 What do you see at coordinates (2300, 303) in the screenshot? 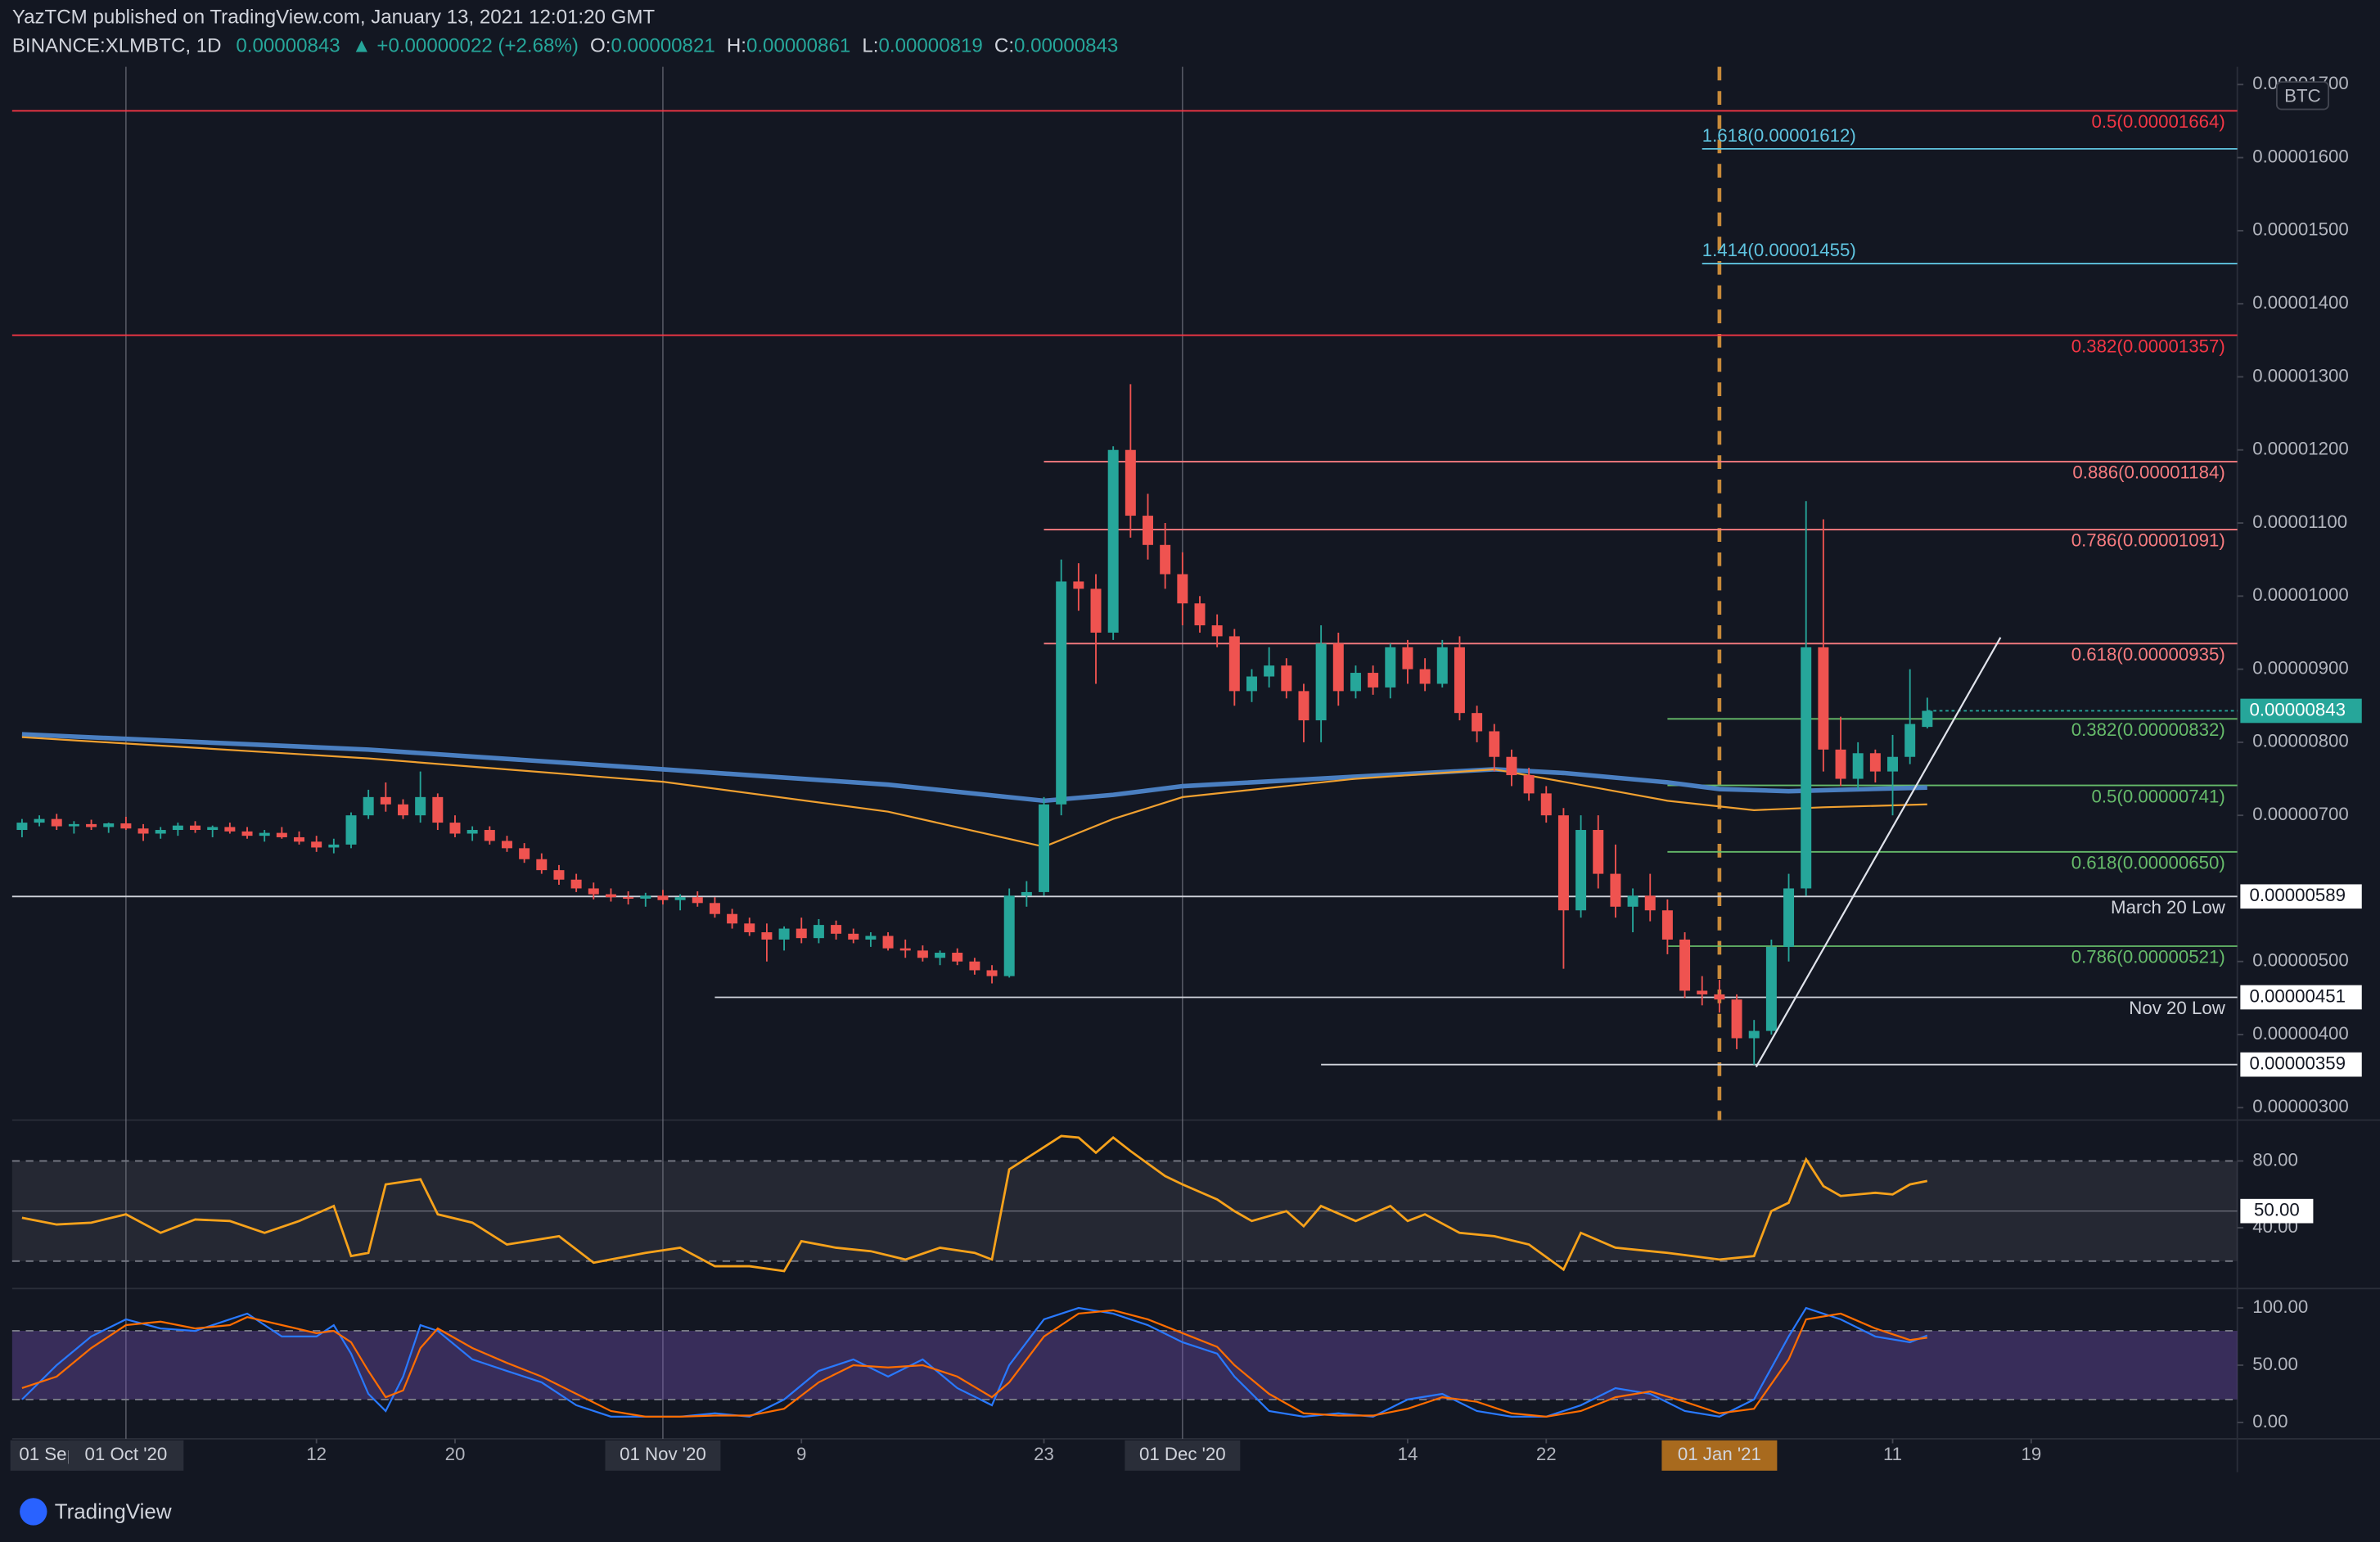
I see `y-tick-label: 0.00001400` at bounding box center [2300, 303].